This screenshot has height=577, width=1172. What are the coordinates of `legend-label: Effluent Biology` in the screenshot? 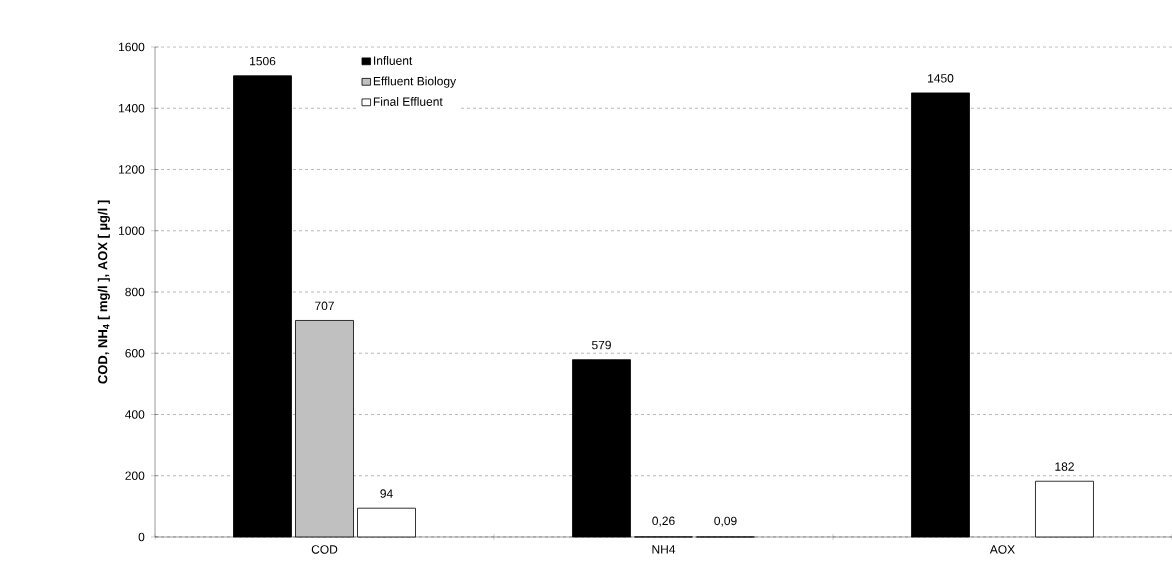 It's located at (415, 82).